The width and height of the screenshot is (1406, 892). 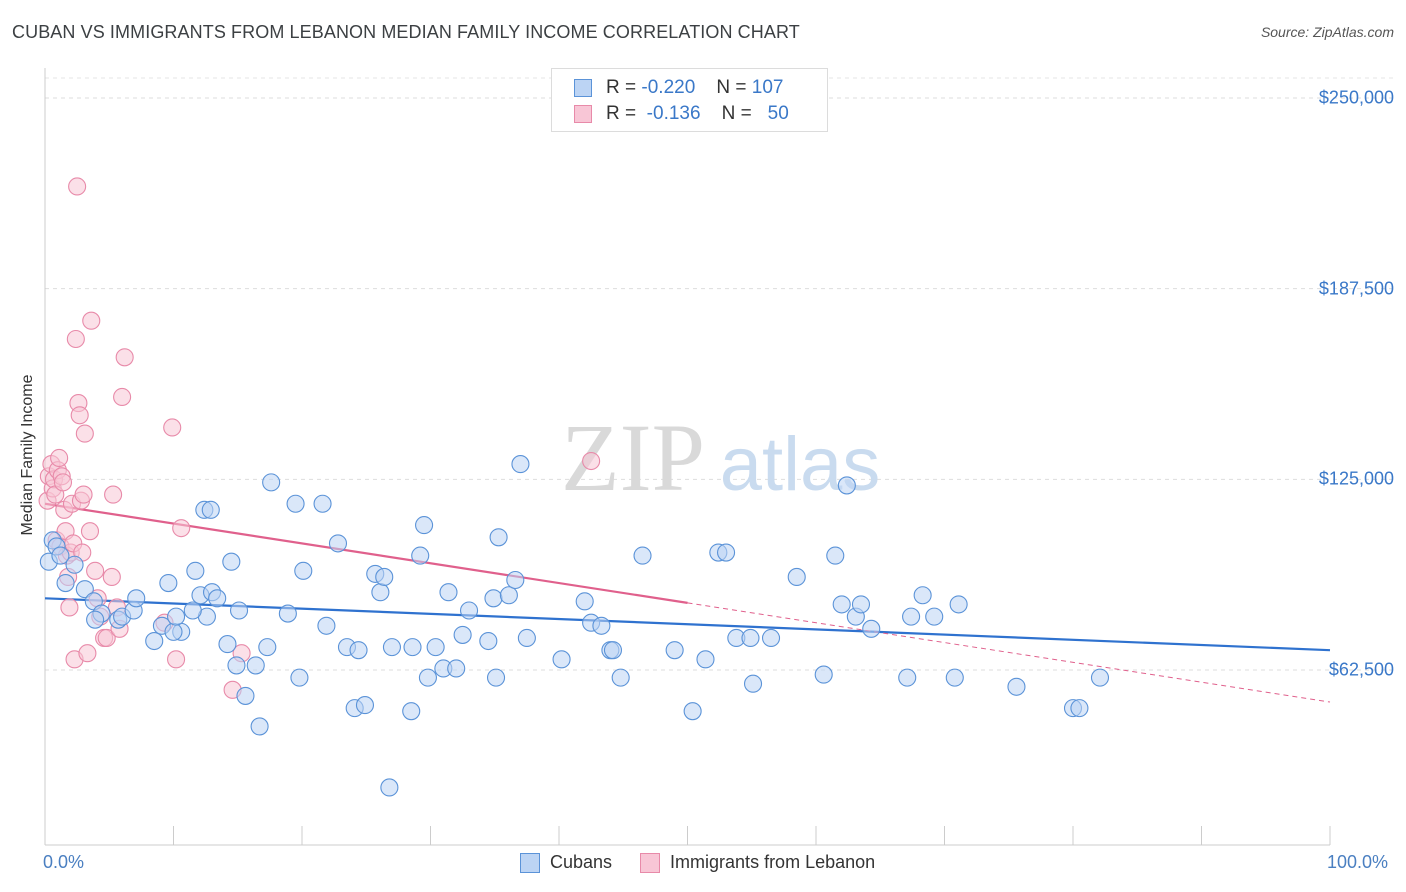 I want to click on bottom-legend-label: Cubans, so click(x=581, y=862).